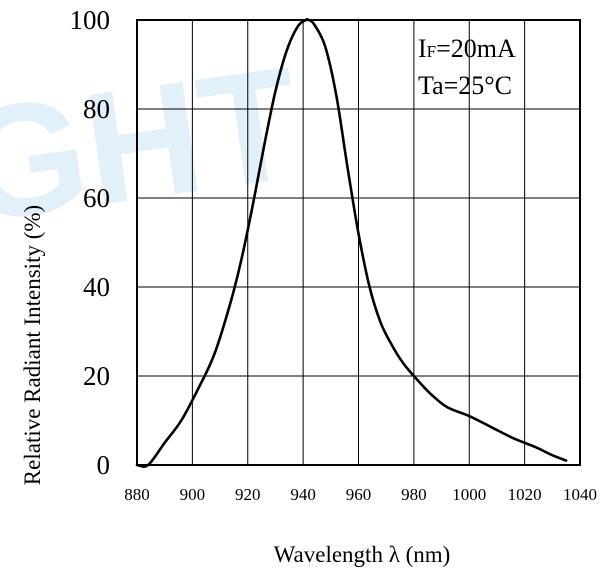 This screenshot has width=610, height=574. Describe the element at coordinates (525, 494) in the screenshot. I see `x-tick-label: 1020` at that location.